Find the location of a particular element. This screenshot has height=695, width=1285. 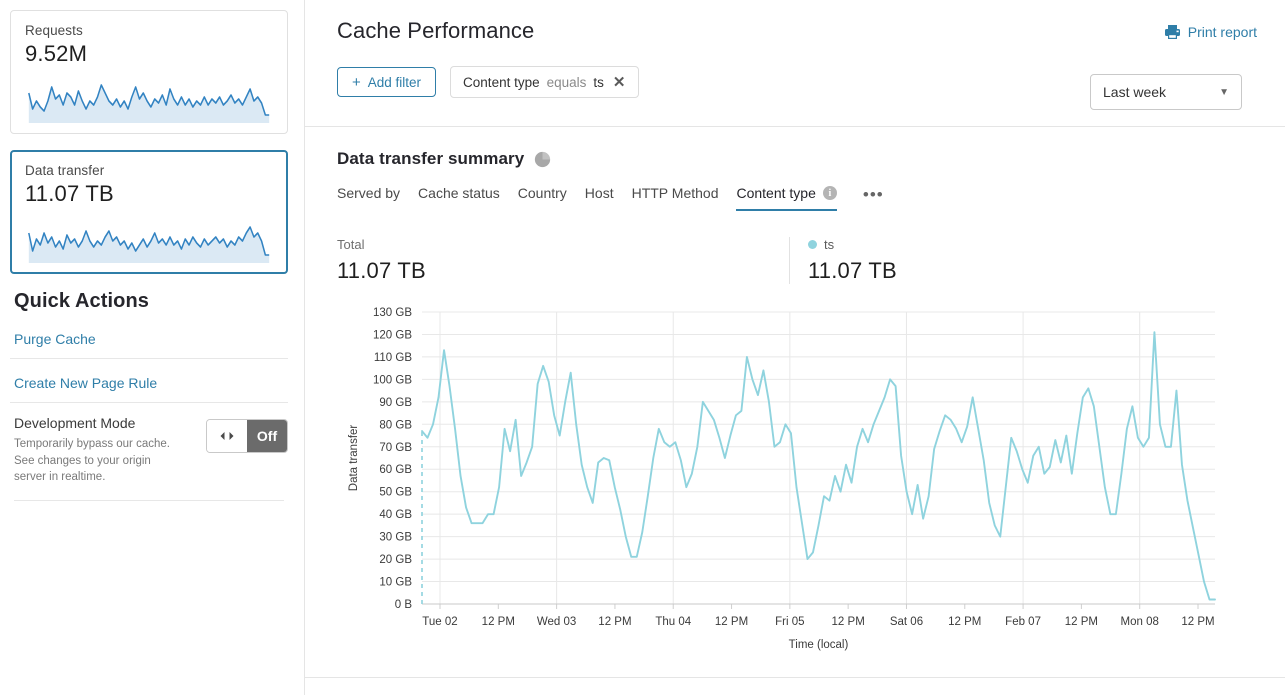

svg-text: Feb 07 is located at coordinates (1023, 622).